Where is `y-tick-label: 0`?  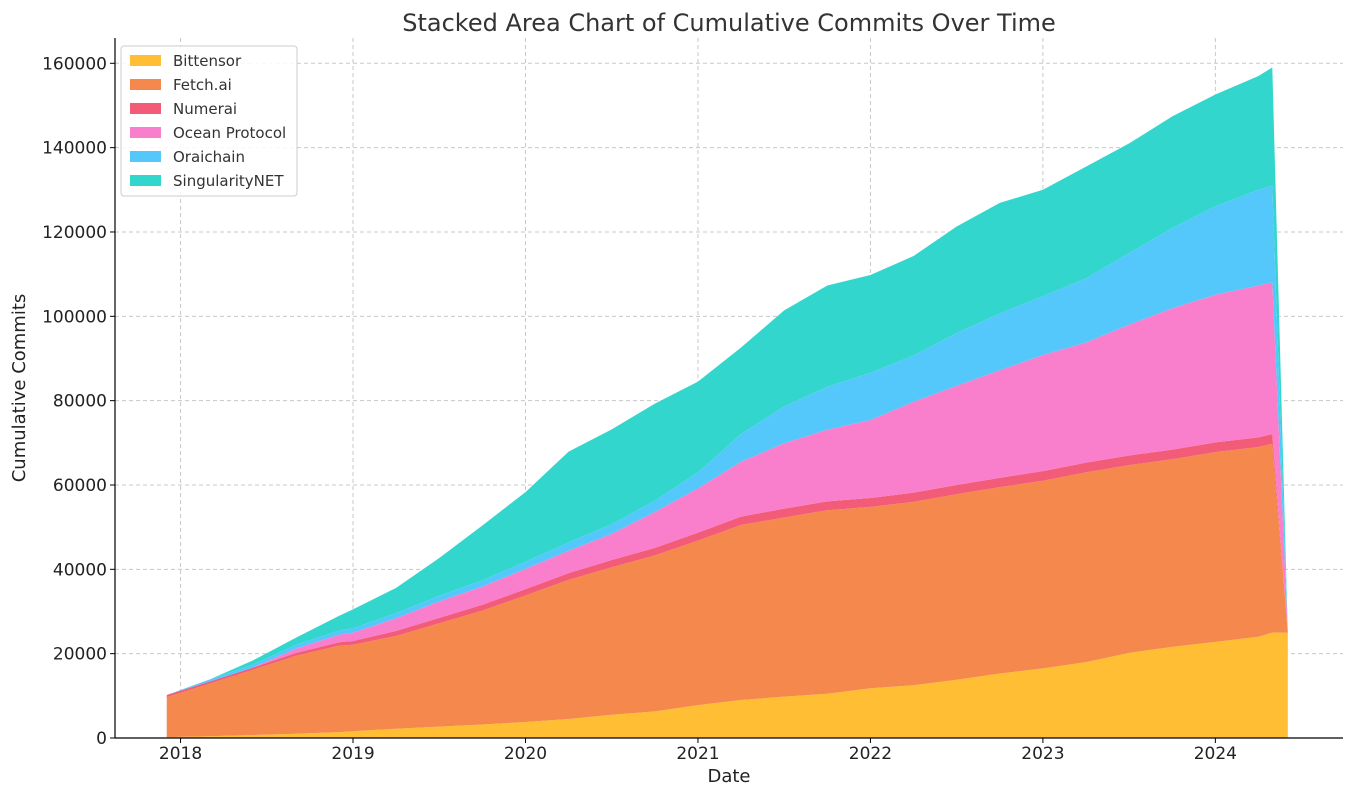
y-tick-label: 0 is located at coordinates (101, 739).